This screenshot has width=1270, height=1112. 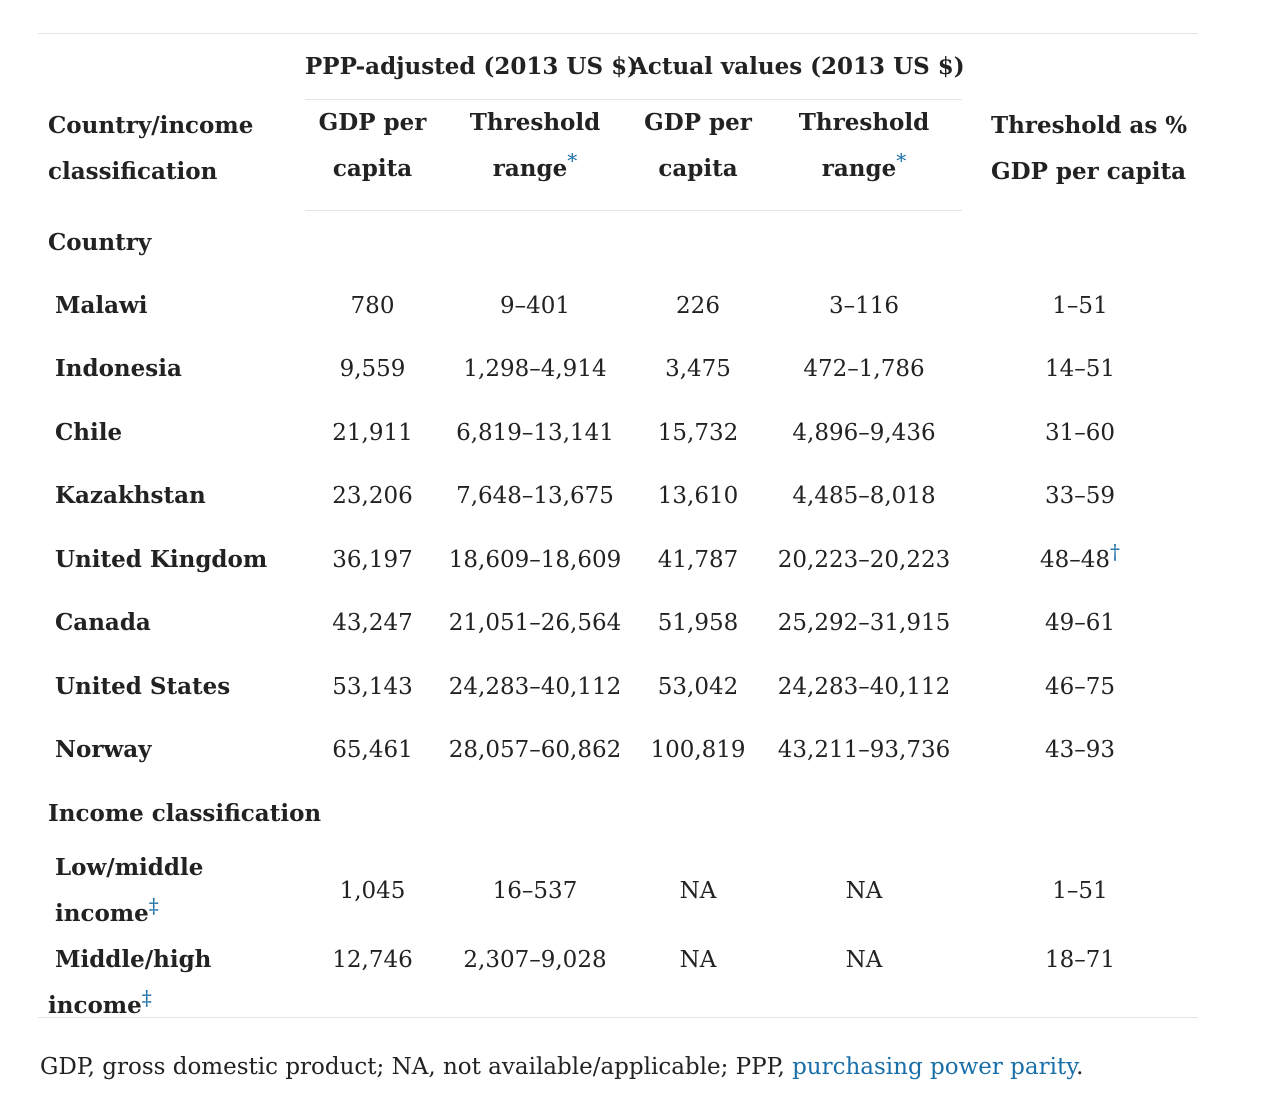 What do you see at coordinates (698, 623) in the screenshot?
I see `actual-gdp-cell: 51,958` at bounding box center [698, 623].